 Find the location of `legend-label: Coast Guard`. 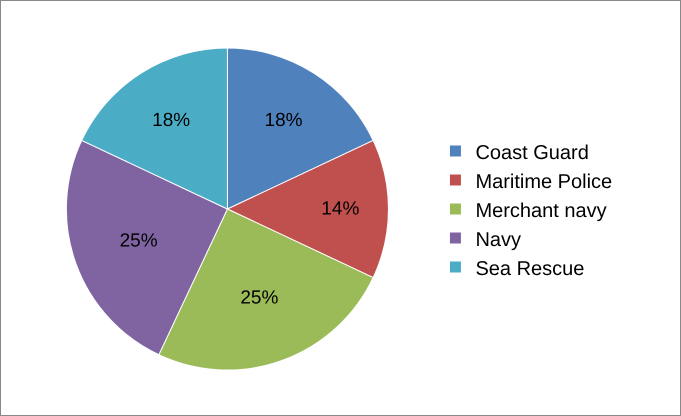

legend-label: Coast Guard is located at coordinates (532, 153).